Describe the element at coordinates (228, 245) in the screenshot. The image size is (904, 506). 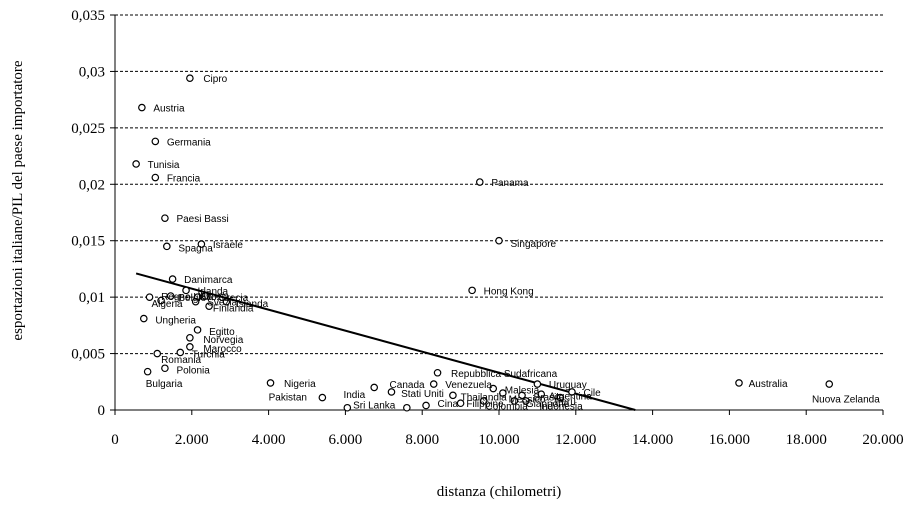
I see `point-label-7: Israele` at that location.